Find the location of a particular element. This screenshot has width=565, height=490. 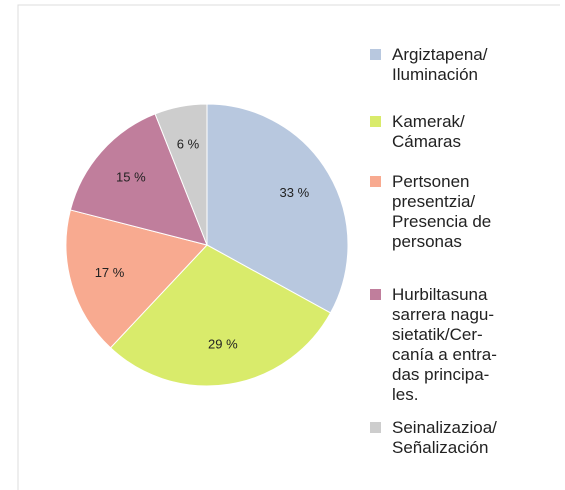

legend-label: Seinalizazioa/ Señalización is located at coordinates (444, 437).